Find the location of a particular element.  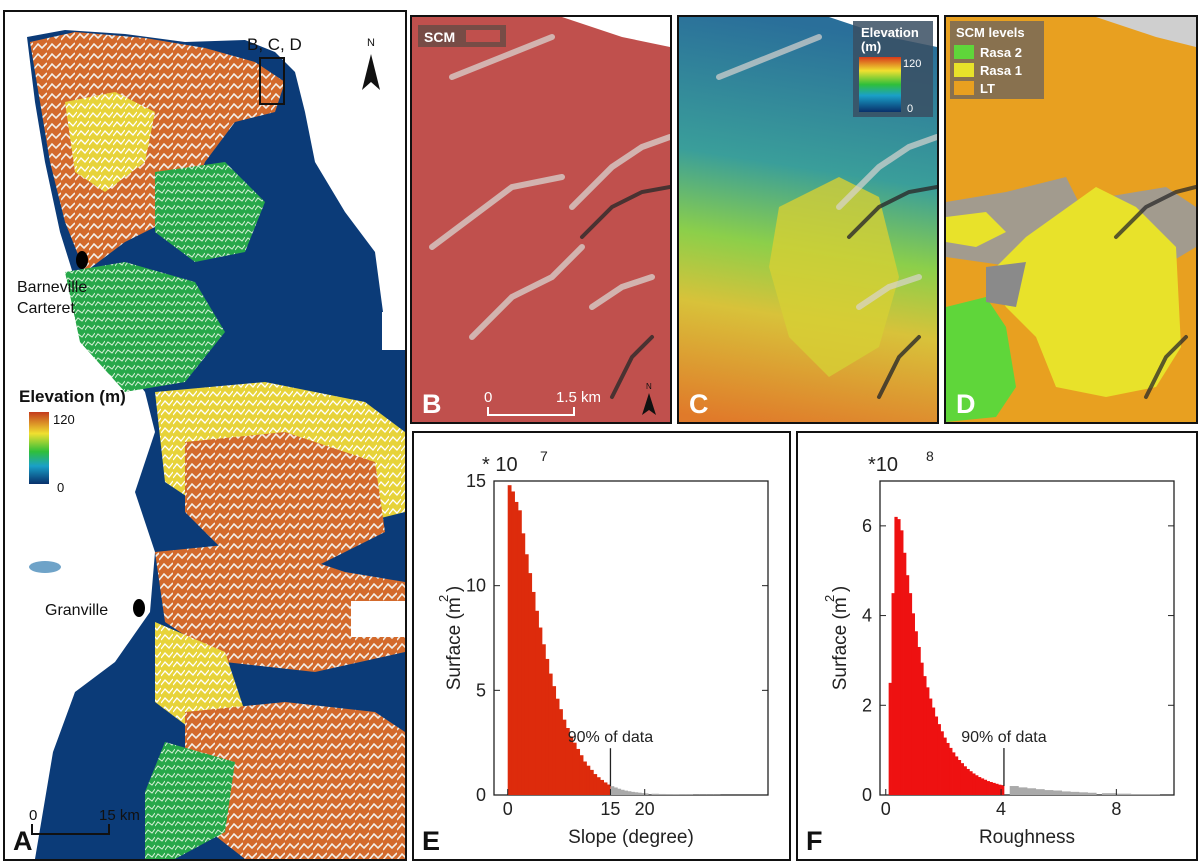

y-axis-label: Surface (m ) is located at coordinates (454, 638).